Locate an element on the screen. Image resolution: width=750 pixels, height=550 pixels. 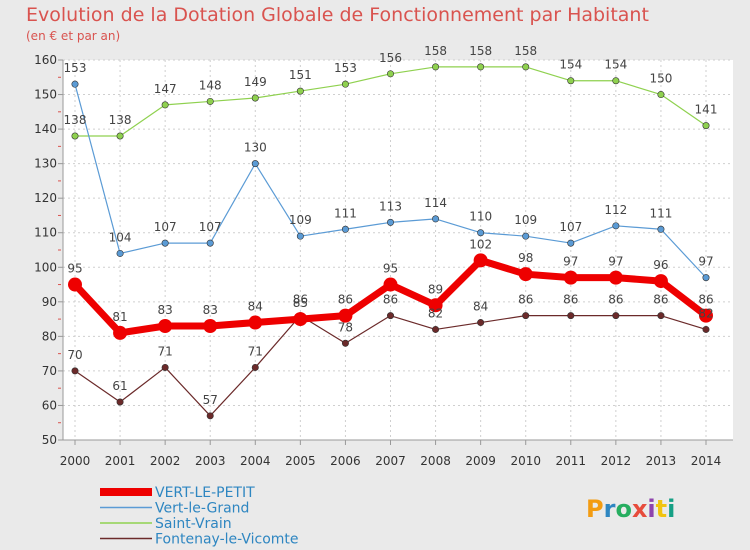
data-label: 156 is located at coordinates (390, 58).